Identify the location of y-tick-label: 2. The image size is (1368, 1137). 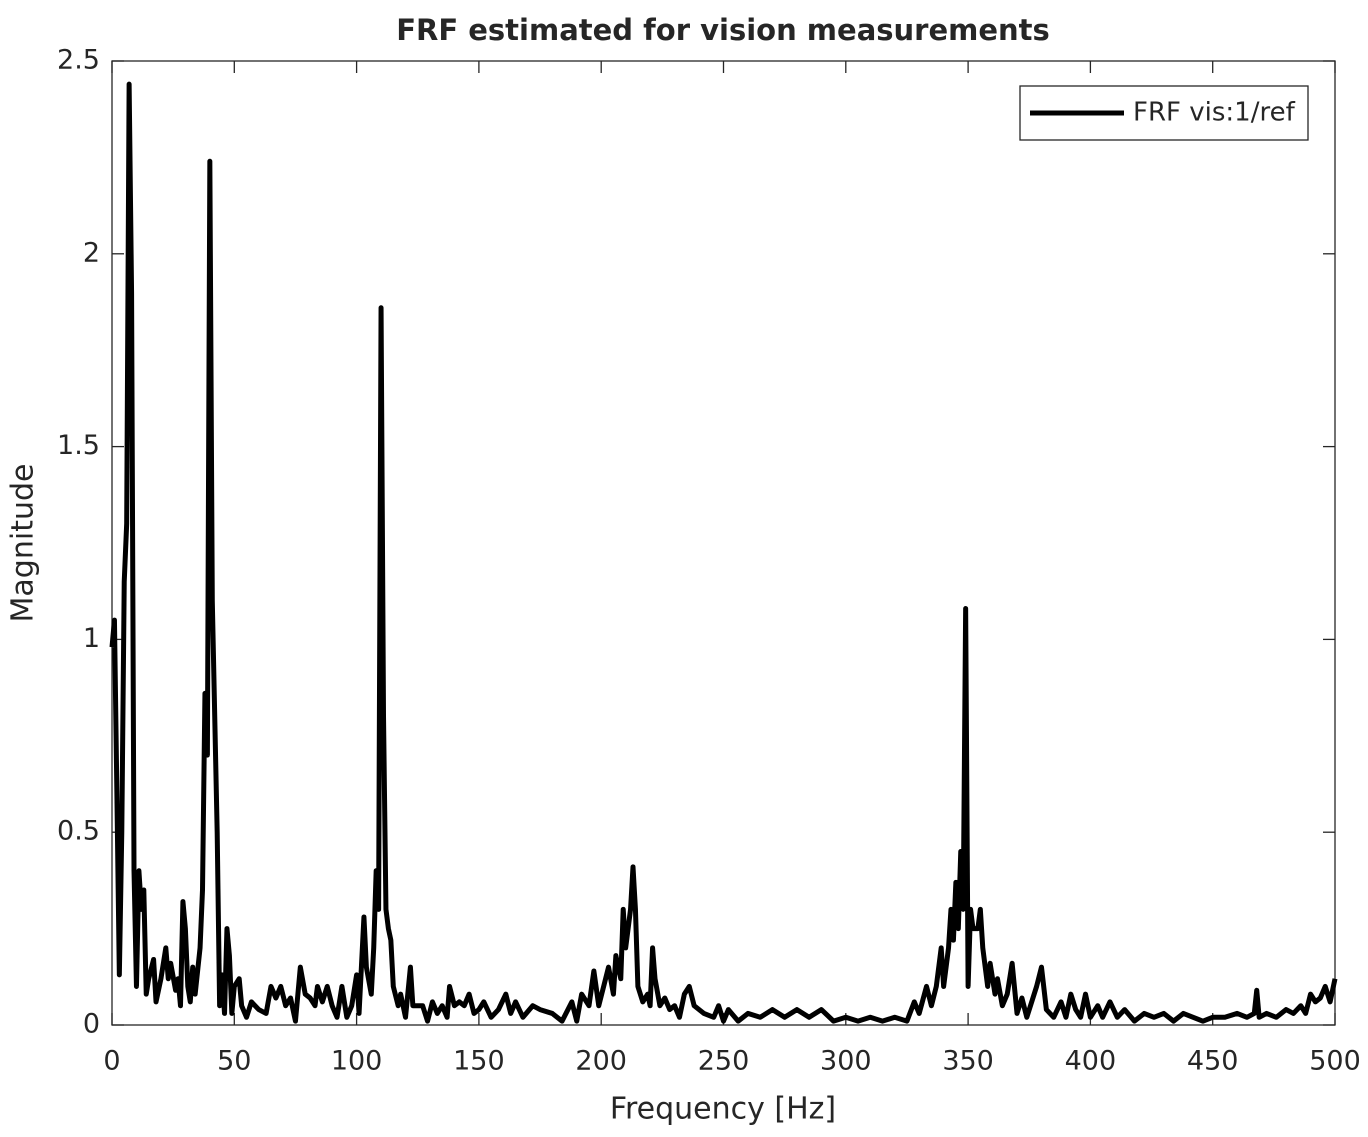
(91, 252).